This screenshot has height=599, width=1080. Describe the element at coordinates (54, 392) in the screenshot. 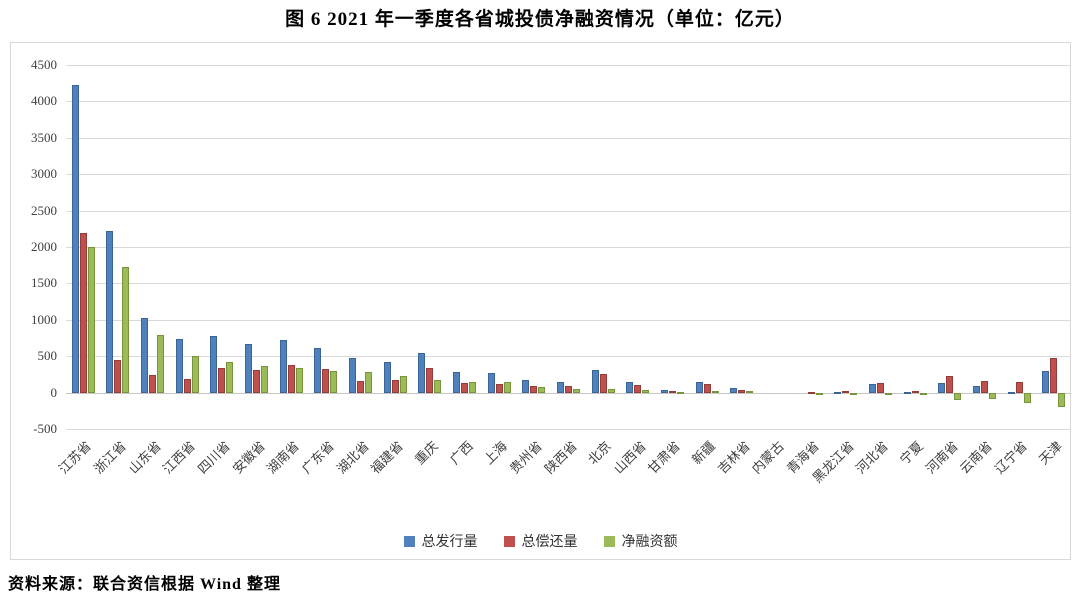

I see `y-axis-tick-label: 0` at that location.